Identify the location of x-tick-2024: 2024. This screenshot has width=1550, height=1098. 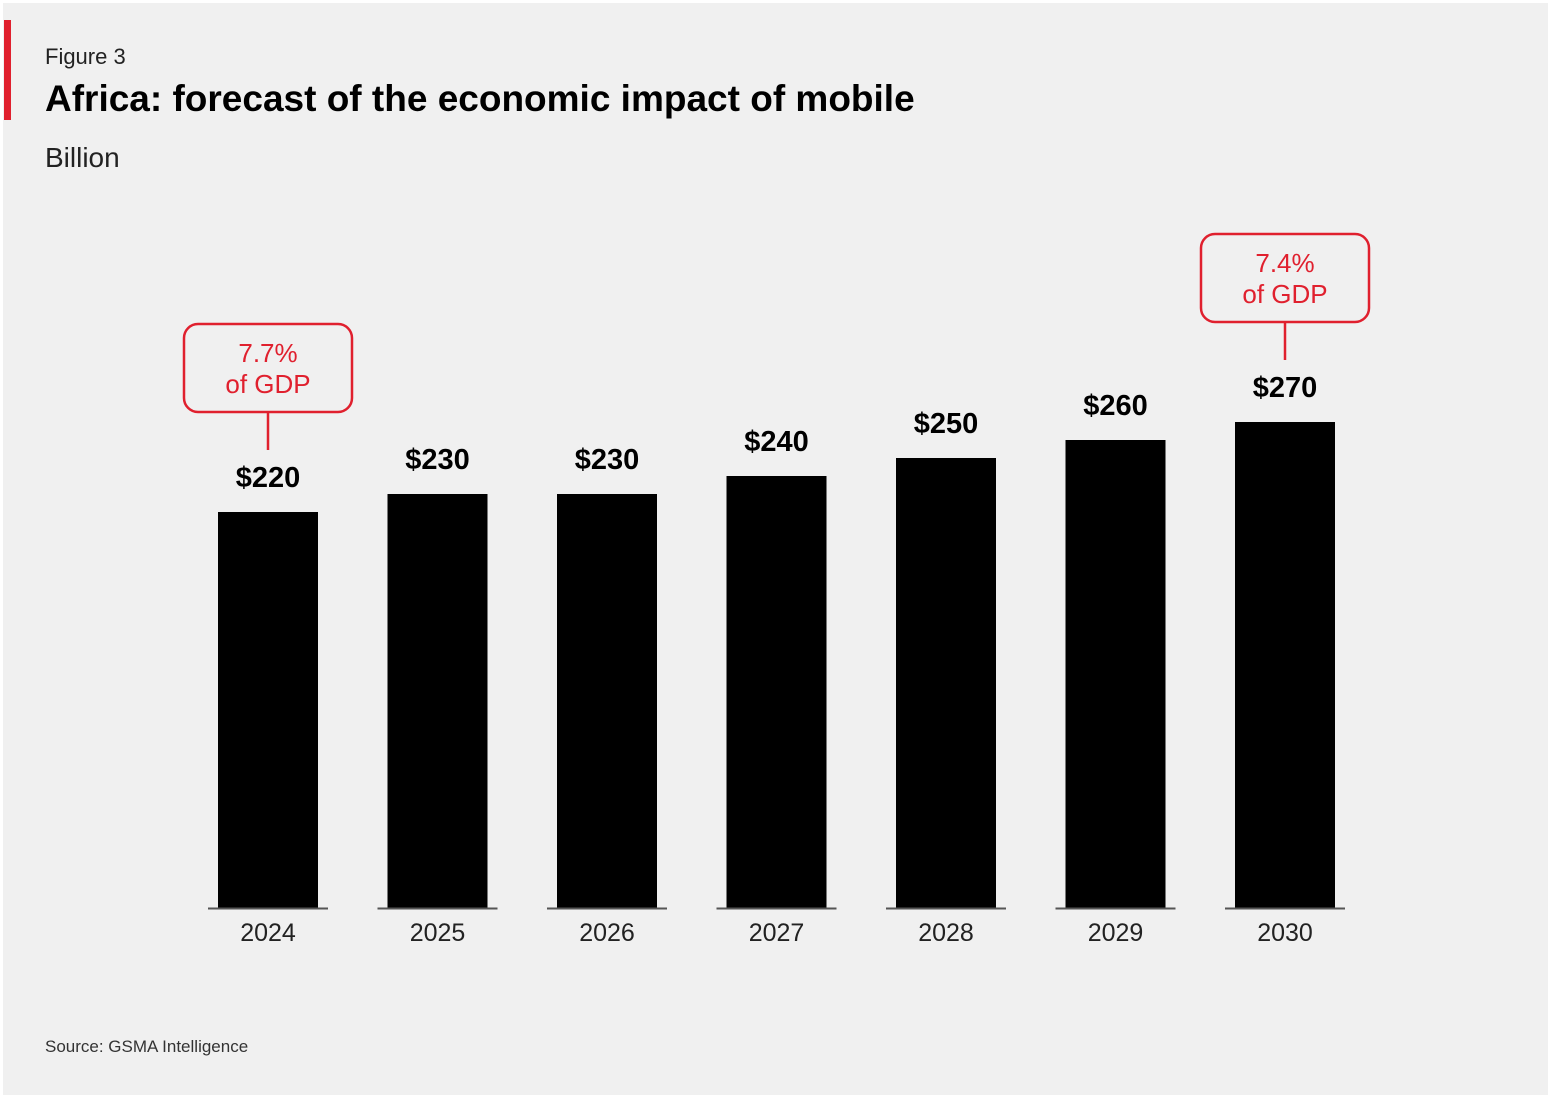
(268, 933).